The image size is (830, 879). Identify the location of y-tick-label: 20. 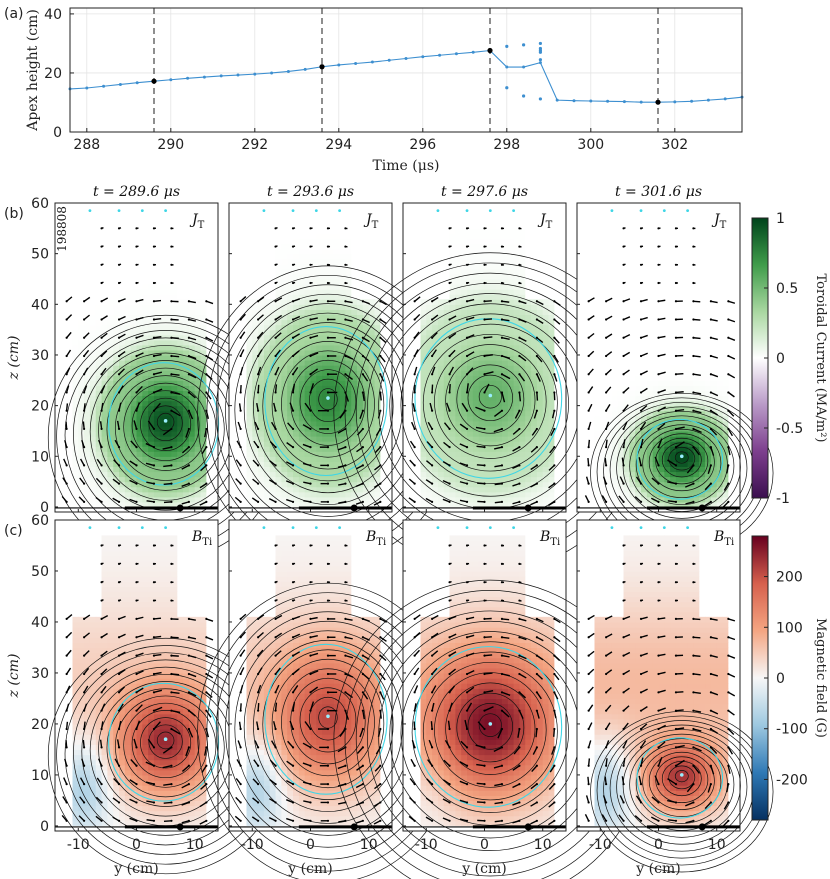
(40, 407).